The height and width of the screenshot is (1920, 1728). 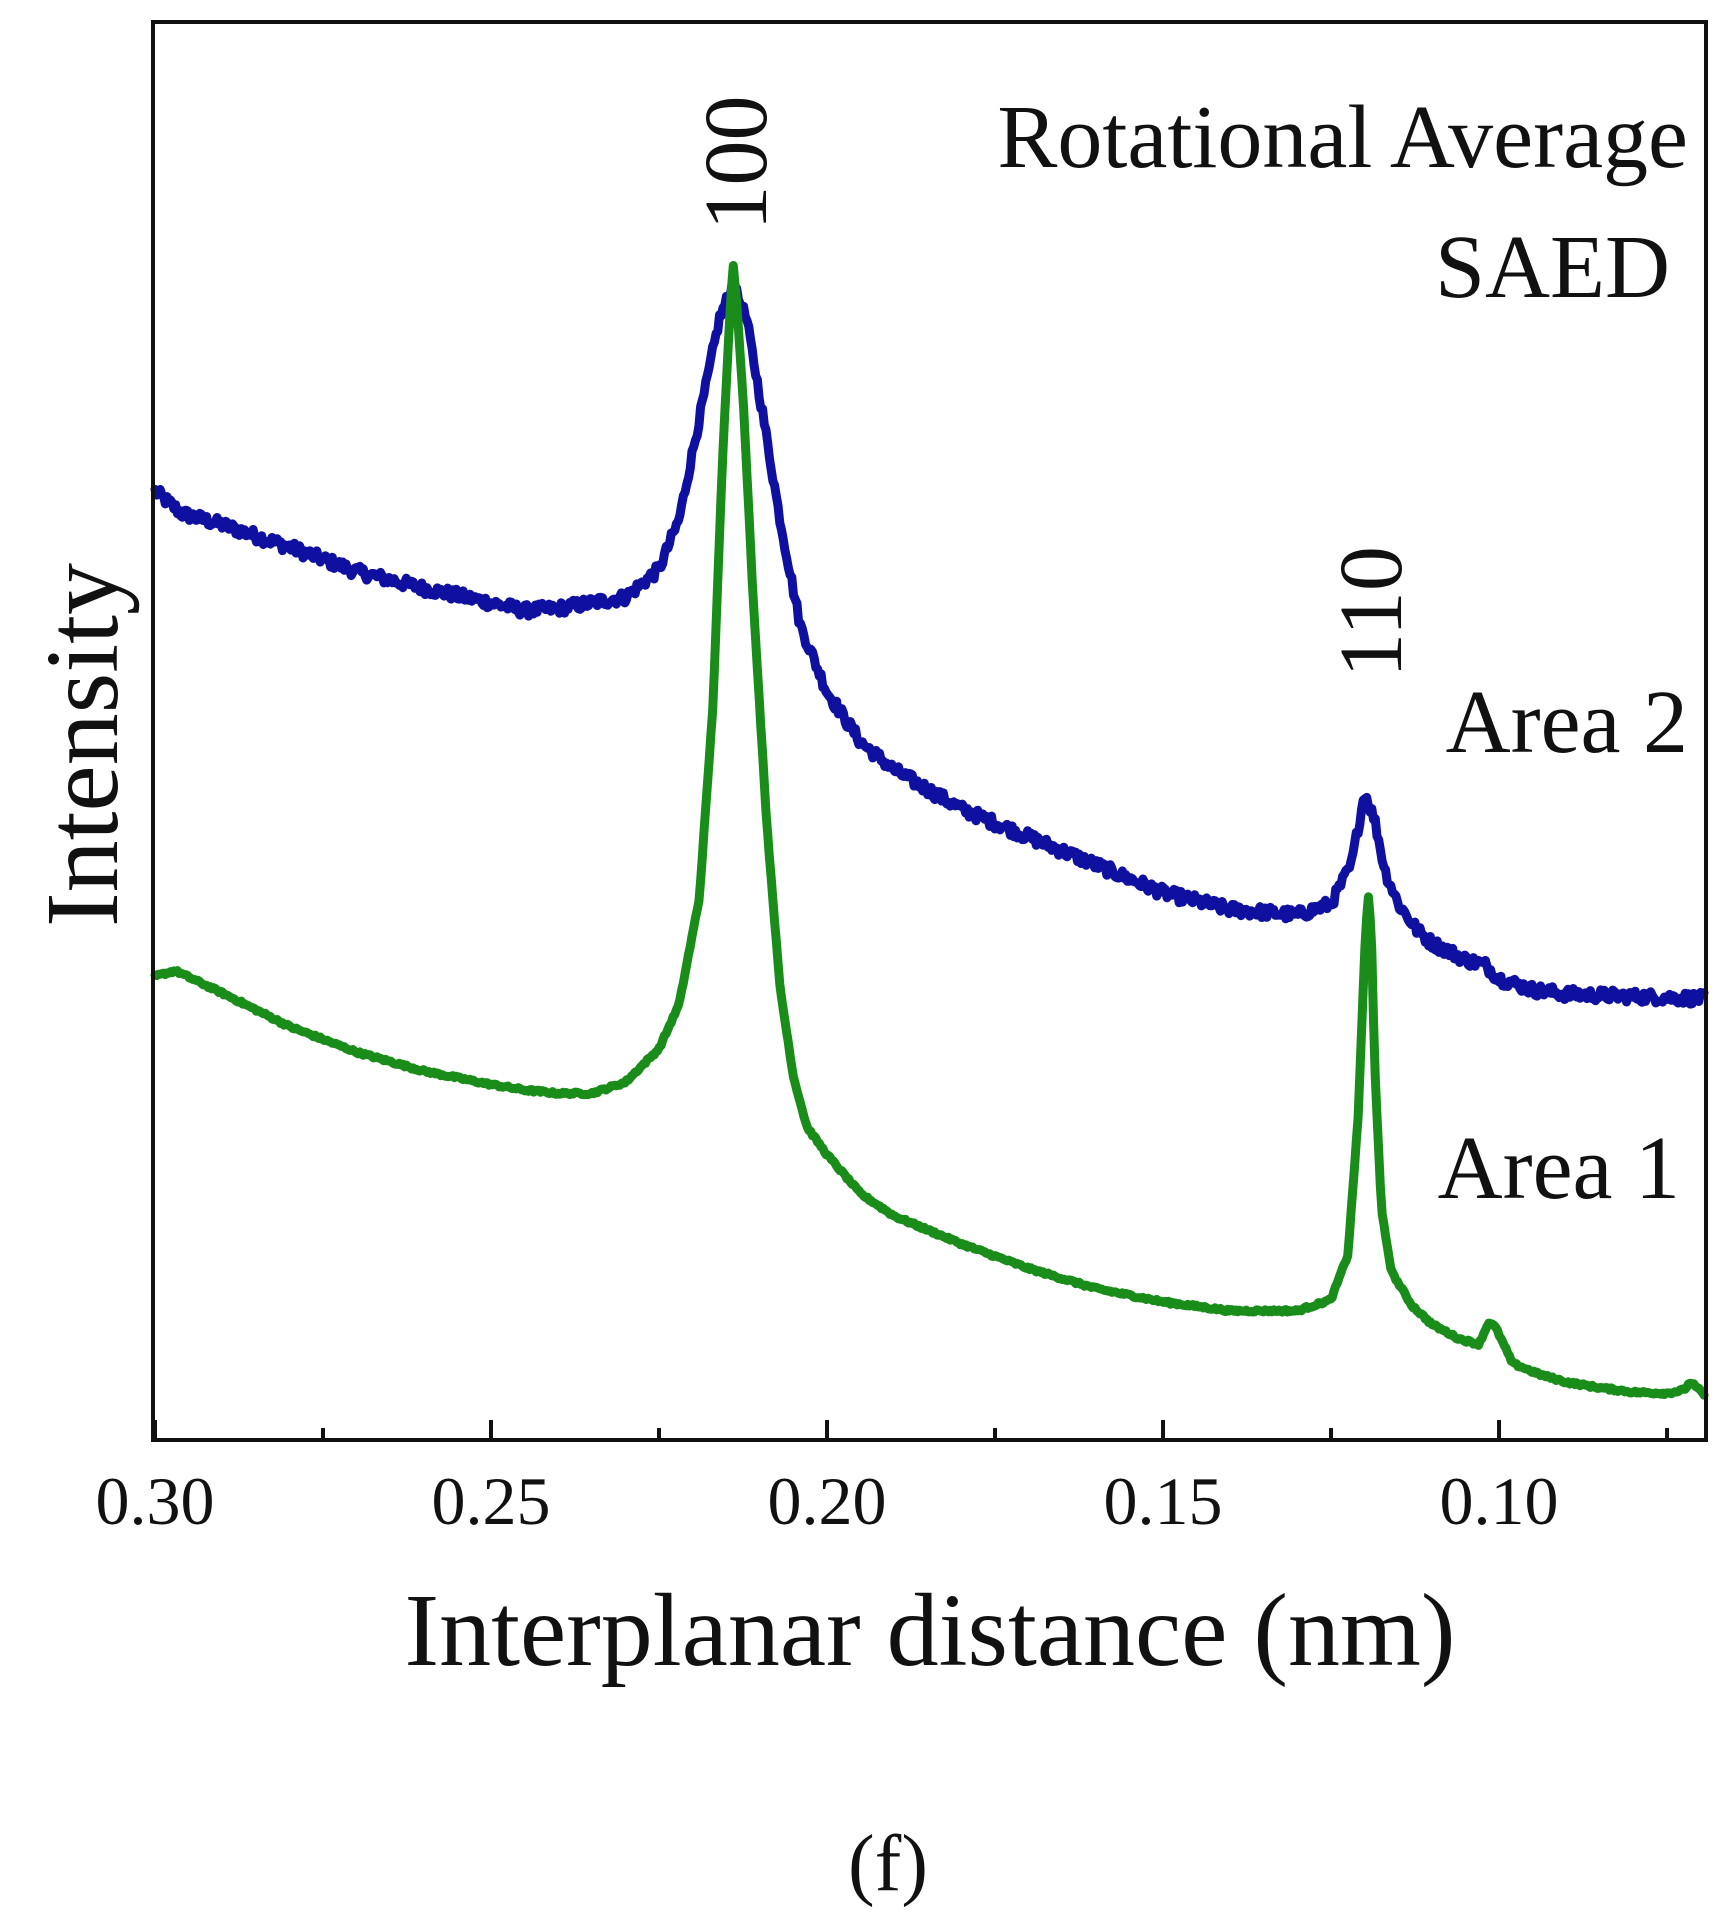 I want to click on header-title-line2: SAED, so click(x=1552, y=267).